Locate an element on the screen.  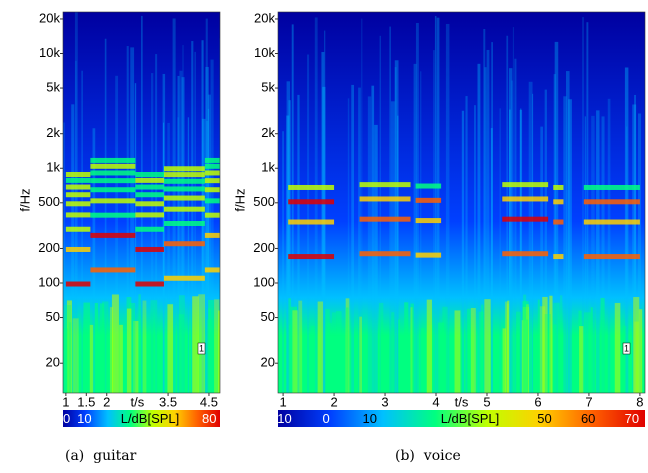
y-tick-label: 500 is located at coordinates (264, 201).